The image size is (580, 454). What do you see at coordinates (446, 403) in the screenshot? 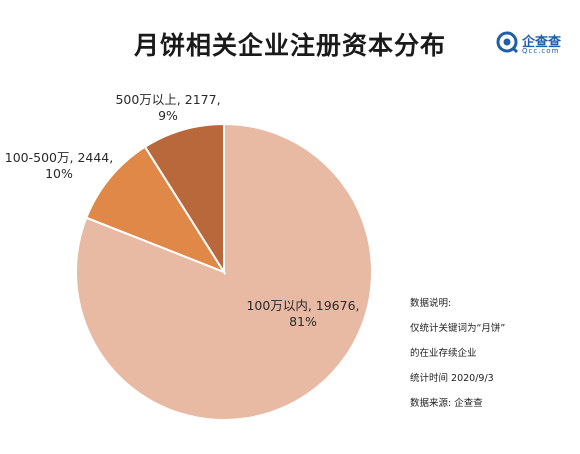
I see `notes-source: 数据来源: 企查查` at bounding box center [446, 403].